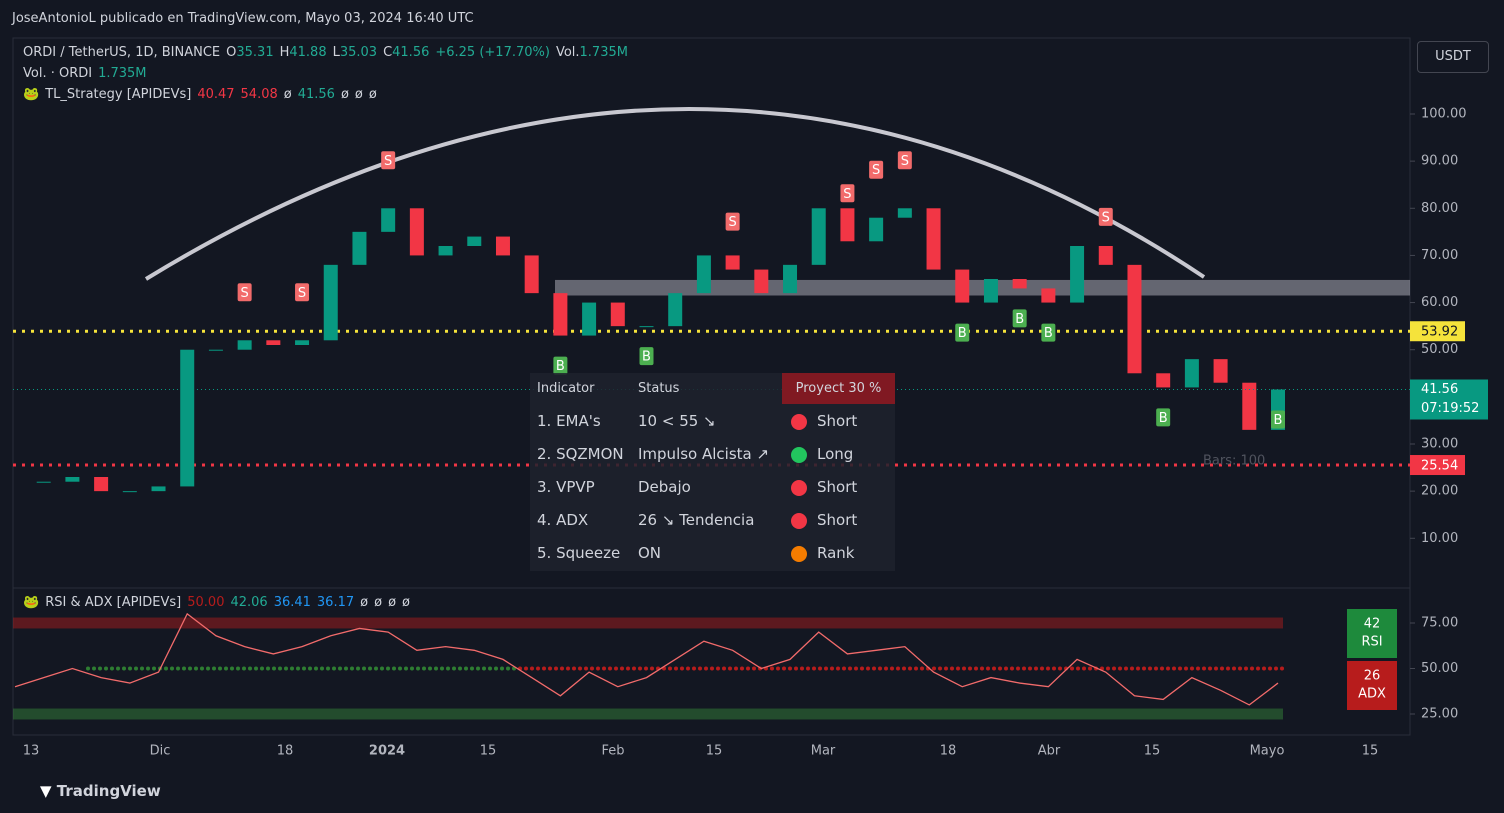  Describe the element at coordinates (108, 791) in the screenshot. I see `brand-name: TradingView` at that location.